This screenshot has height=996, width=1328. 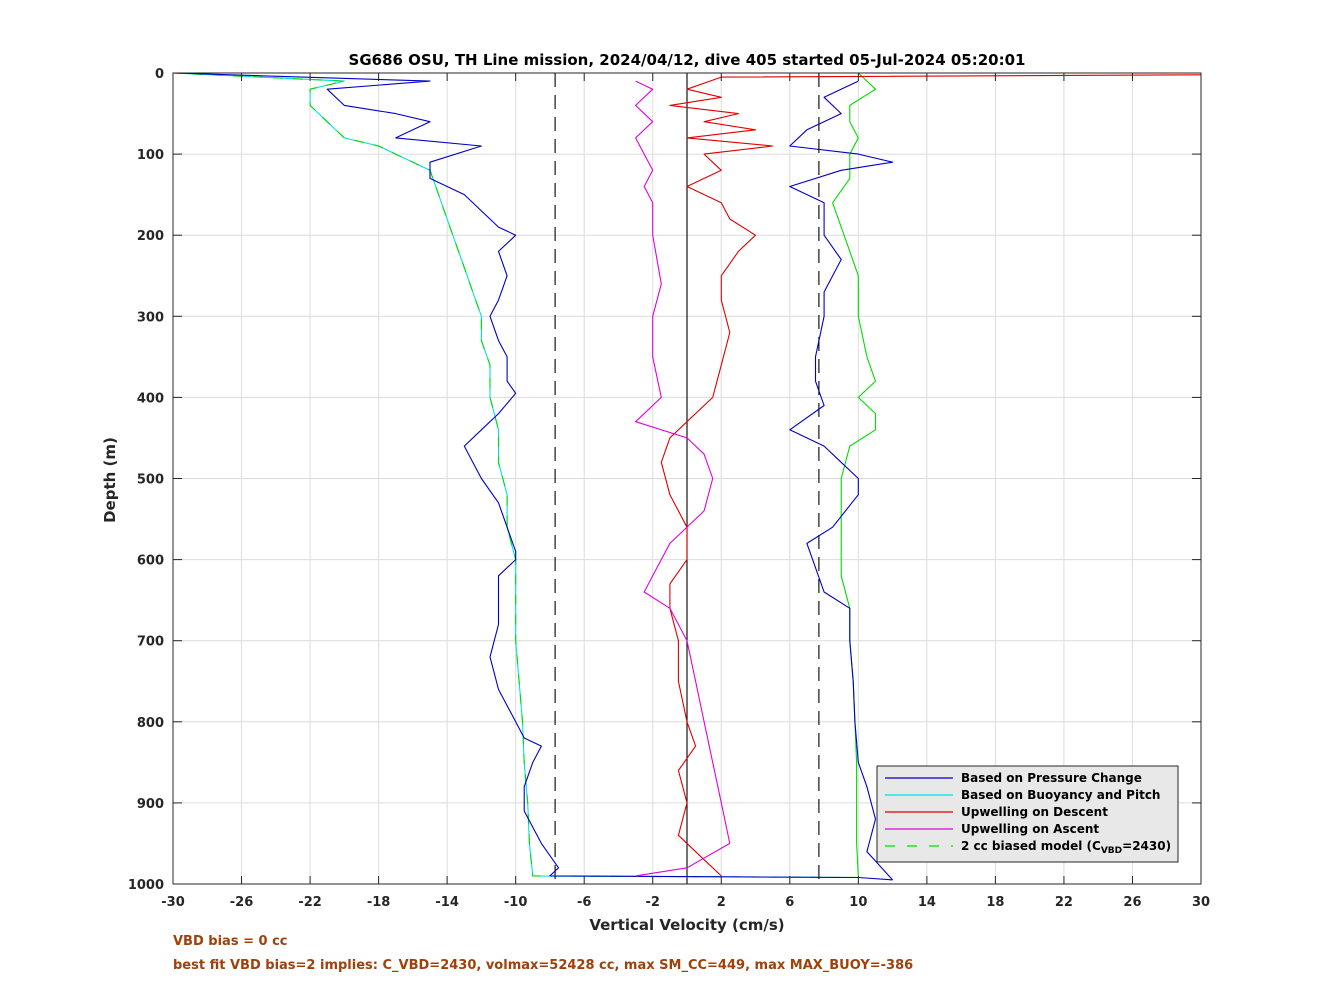 What do you see at coordinates (150, 642) in the screenshot?
I see `y-tick-label: 700` at bounding box center [150, 642].